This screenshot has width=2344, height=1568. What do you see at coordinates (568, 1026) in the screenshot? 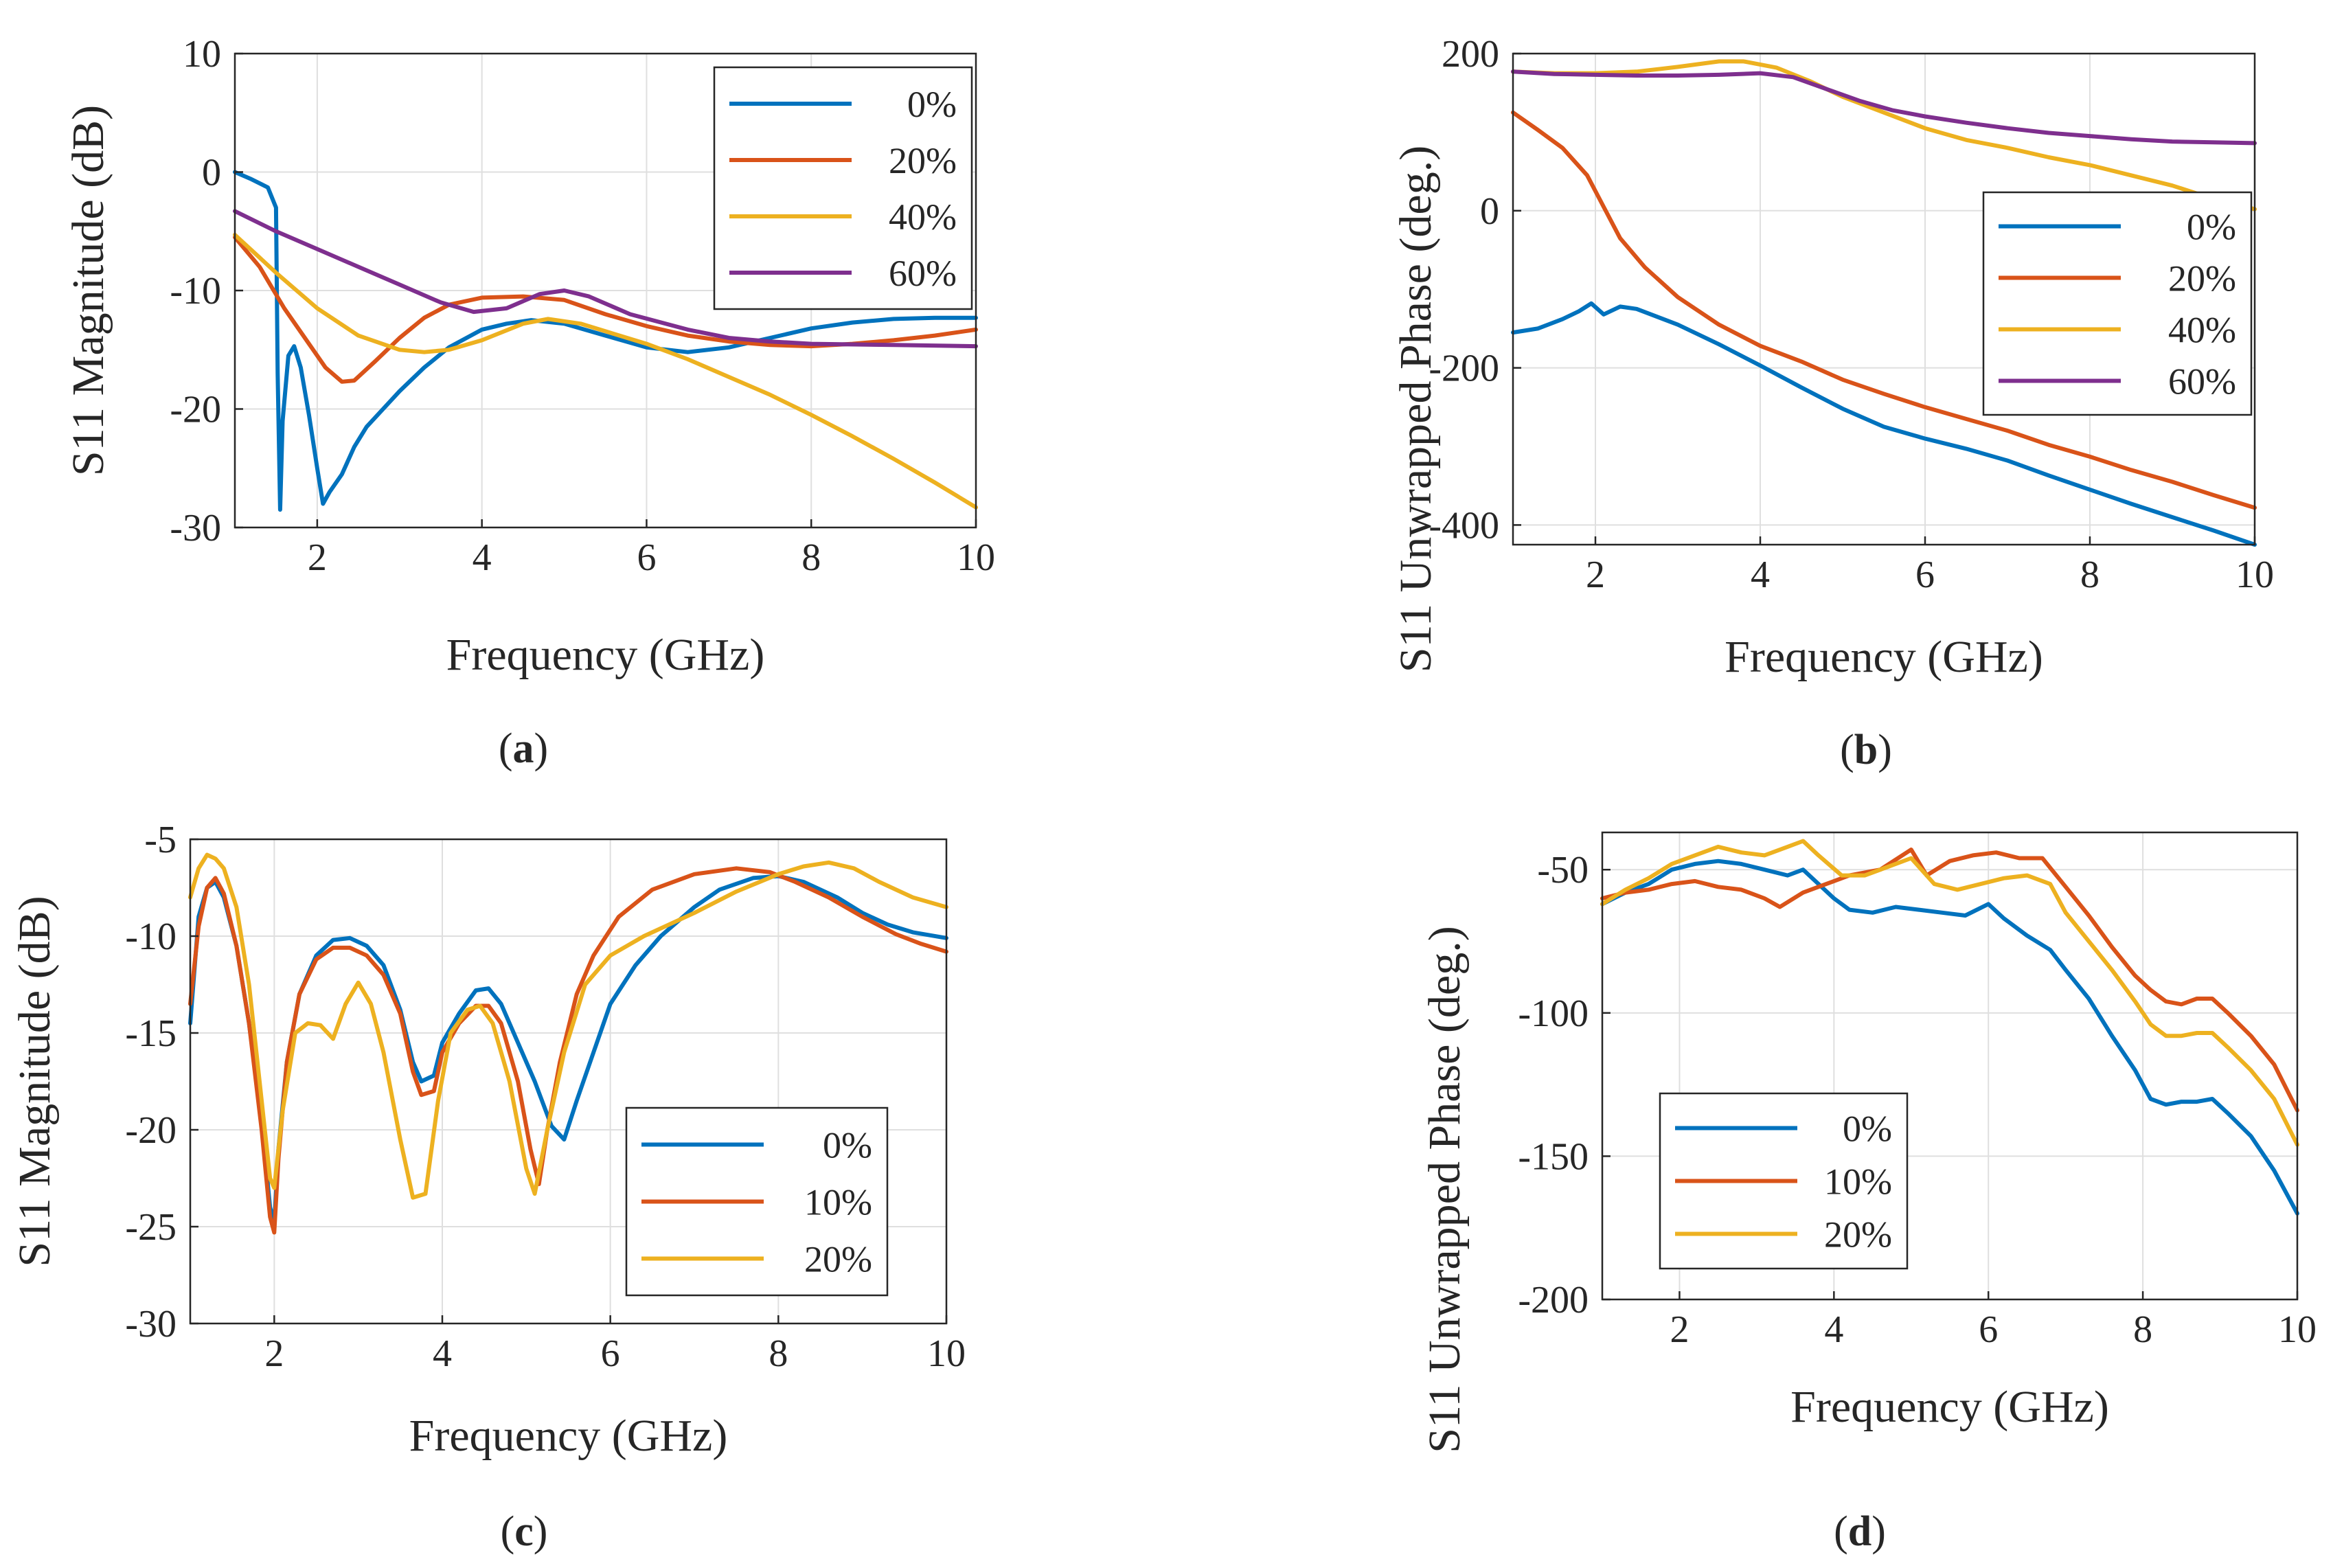
I see `series-line-c-20%` at bounding box center [568, 1026].